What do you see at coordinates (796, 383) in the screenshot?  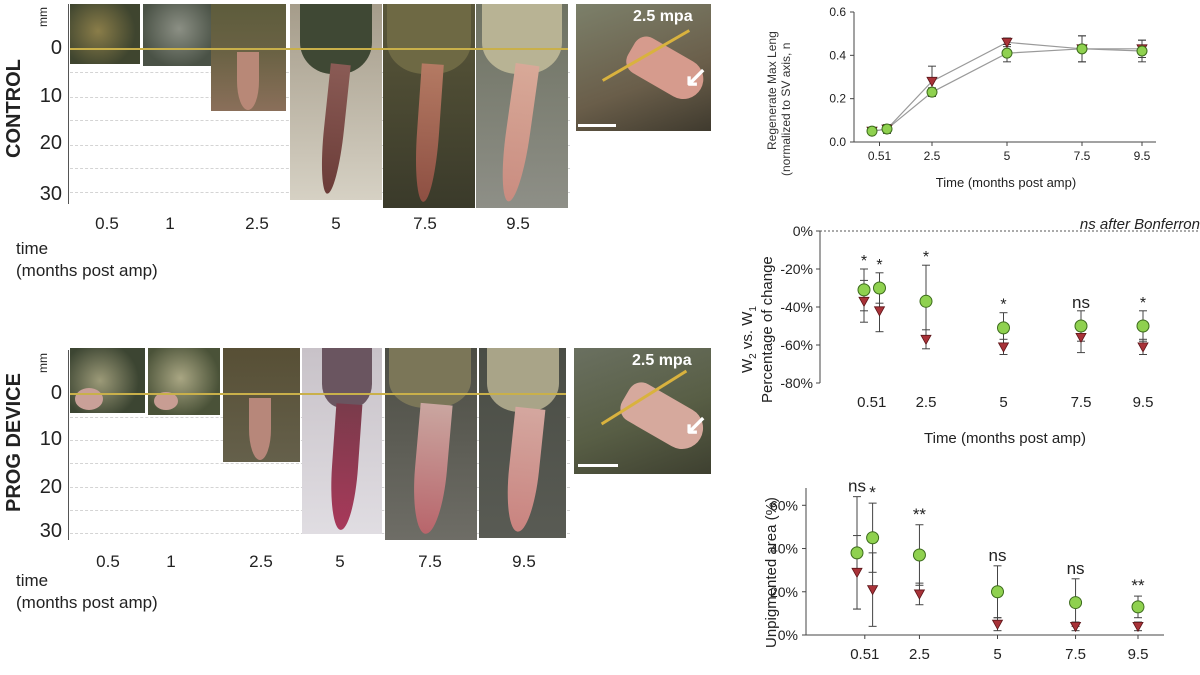 I see `chart2-y-tick-label: -80%` at bounding box center [796, 383].